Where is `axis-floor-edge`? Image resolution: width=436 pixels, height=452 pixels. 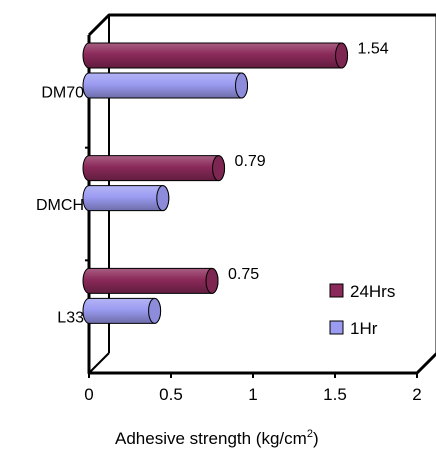 axis-floor-edge is located at coordinates (99, 363).